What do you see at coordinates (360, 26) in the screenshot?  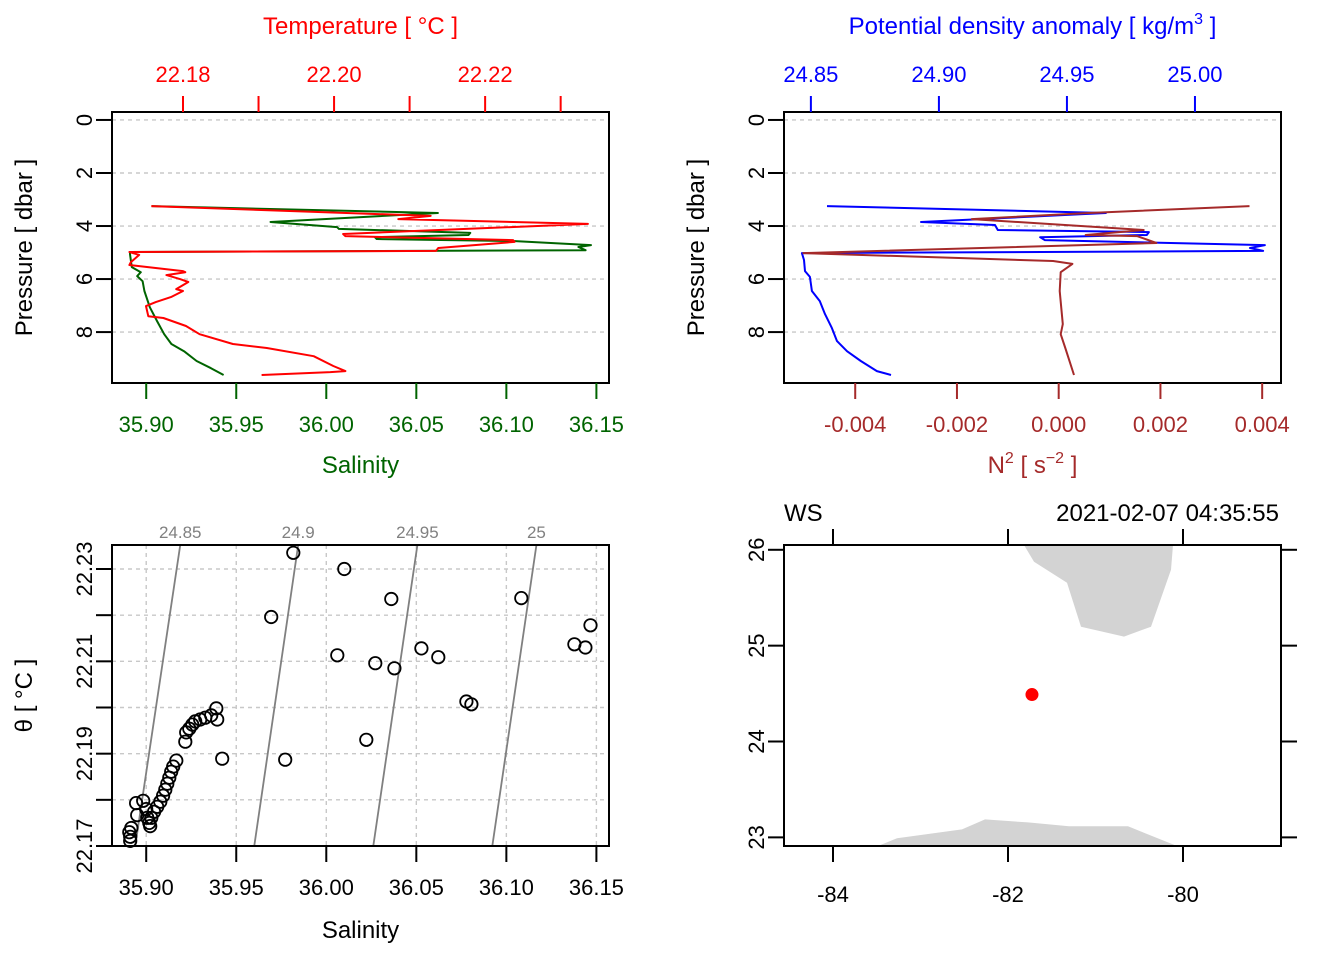 I see `temperature-axis-title: Temperature [ °C ]` at bounding box center [360, 26].